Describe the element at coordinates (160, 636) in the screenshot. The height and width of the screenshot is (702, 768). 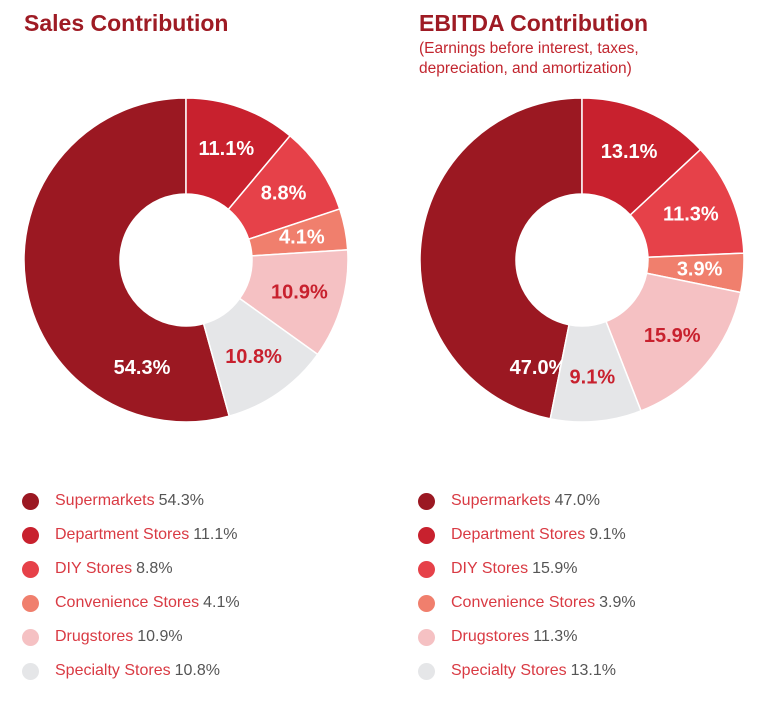
I see `legend-value: 10.9%` at that location.